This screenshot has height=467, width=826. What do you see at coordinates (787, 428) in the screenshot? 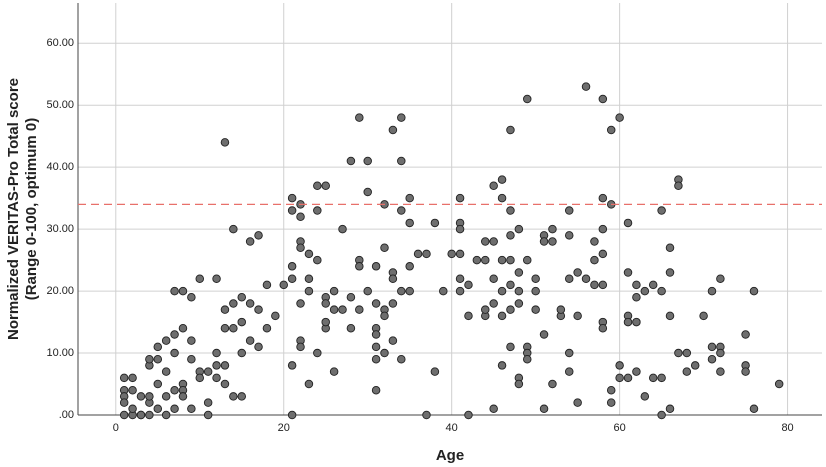
I see `x-tick-label: 80` at bounding box center [787, 428].